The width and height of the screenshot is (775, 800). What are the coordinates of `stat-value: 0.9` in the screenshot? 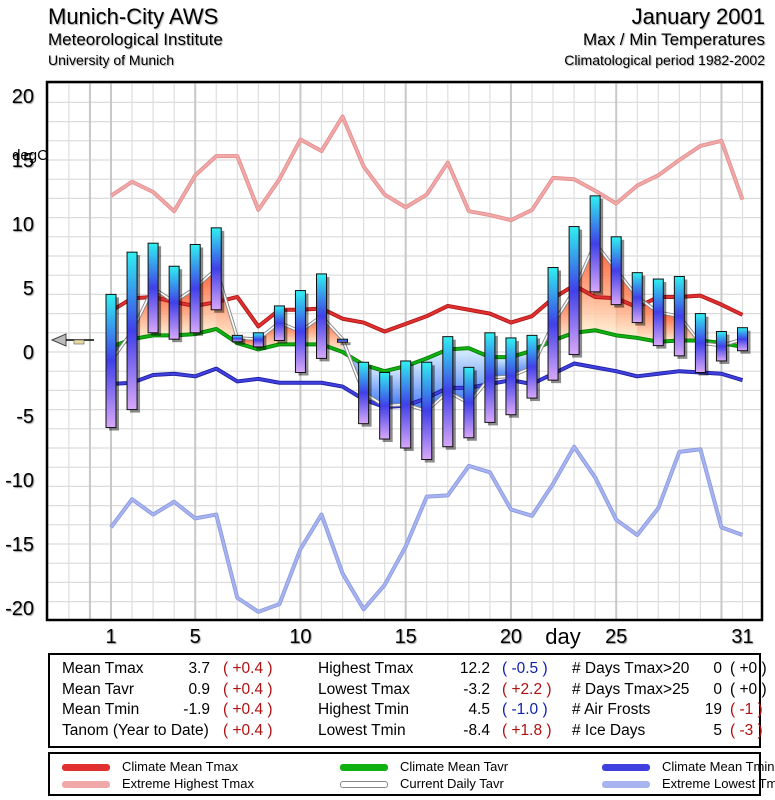 It's located at (199, 689).